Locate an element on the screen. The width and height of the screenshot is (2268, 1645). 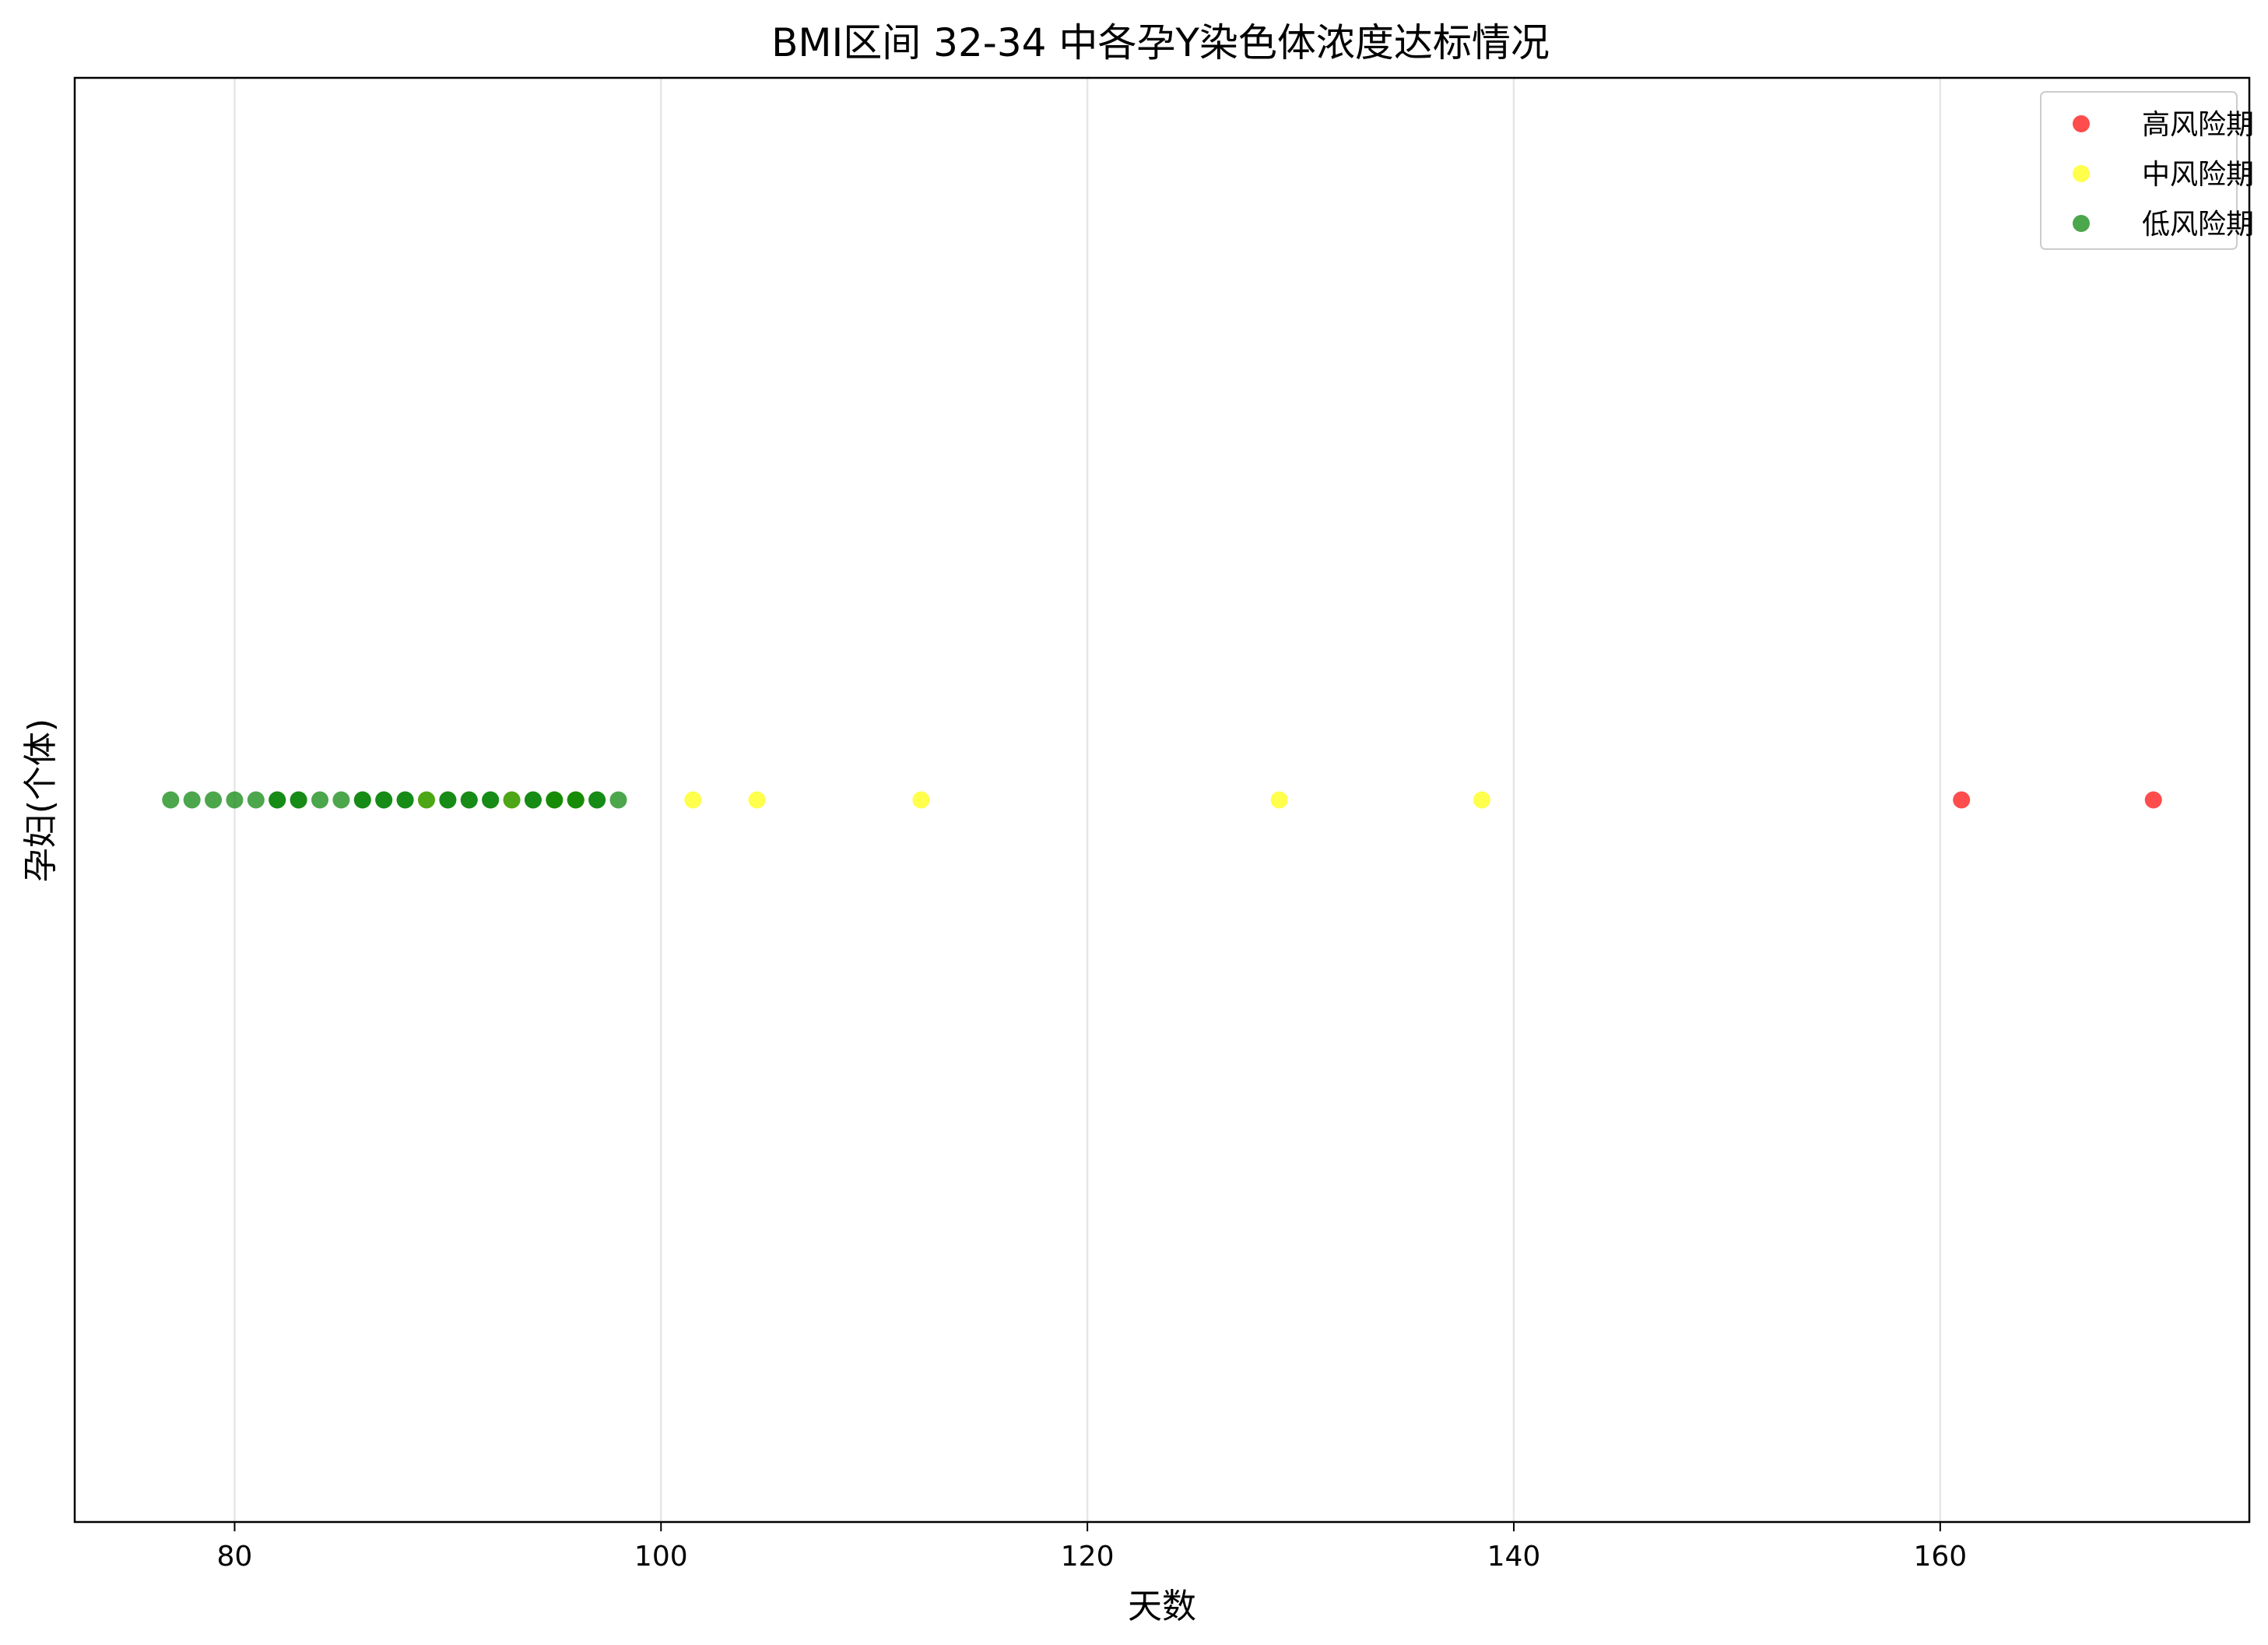
y-axis-label: 孕妇(个体) is located at coordinates (41, 801).